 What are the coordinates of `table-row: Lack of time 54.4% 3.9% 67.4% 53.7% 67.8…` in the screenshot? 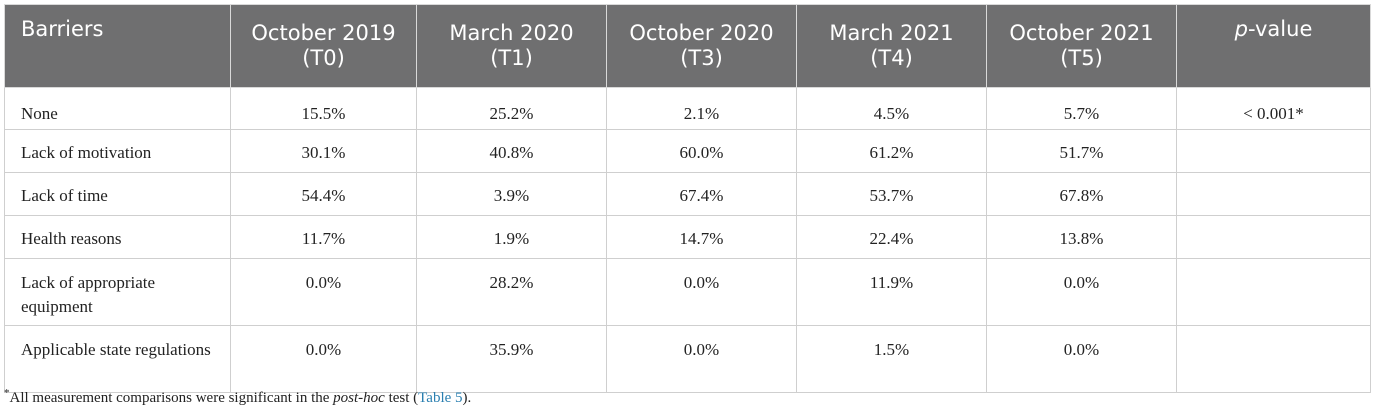 It's located at (687, 194).